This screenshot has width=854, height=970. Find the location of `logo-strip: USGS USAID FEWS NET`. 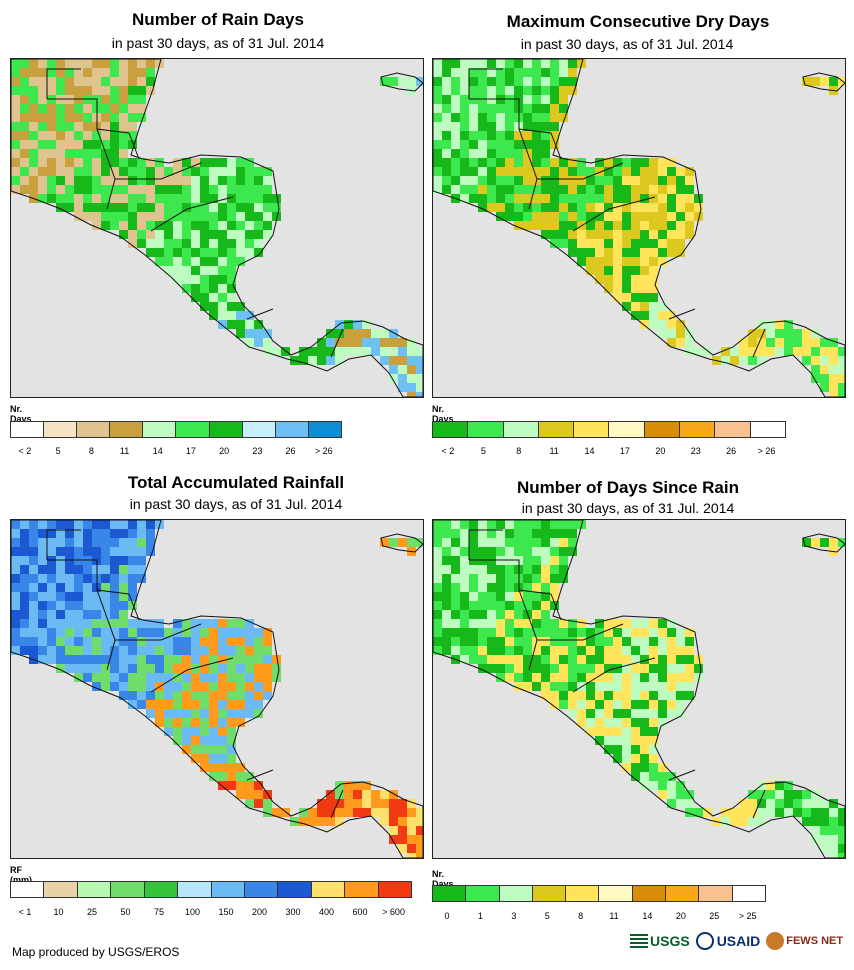

logo-strip: USGS USAID FEWS NET is located at coordinates (736, 941).